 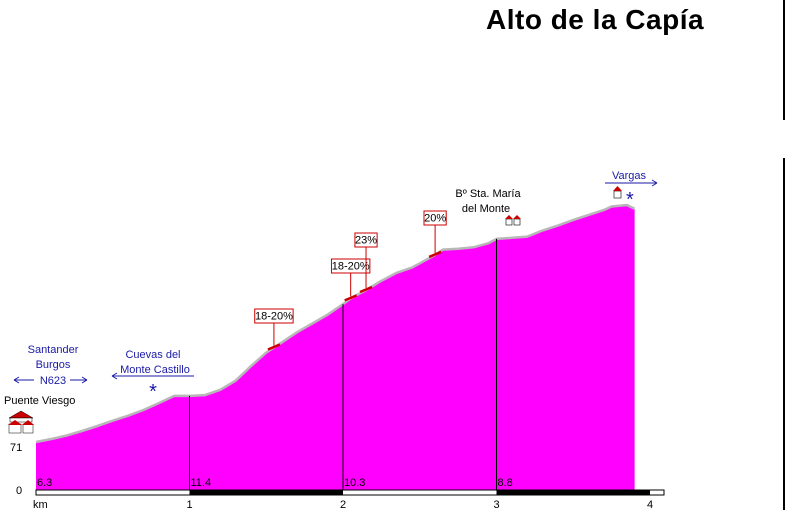 I want to click on y-tick-label: 71, so click(x=16, y=448).